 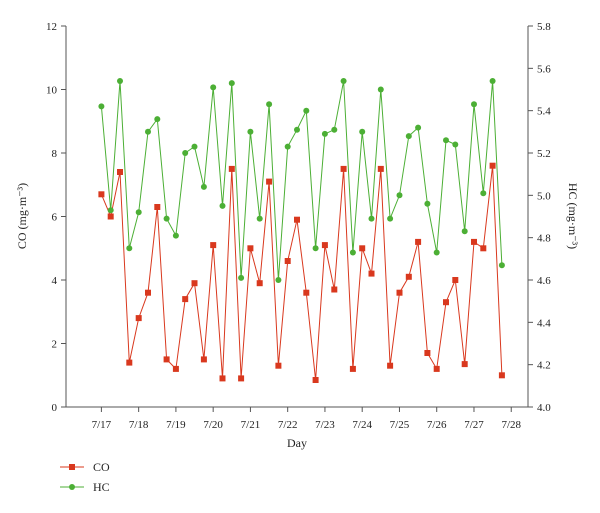 I want to click on x-tick-label: 7/27, so click(x=474, y=425).